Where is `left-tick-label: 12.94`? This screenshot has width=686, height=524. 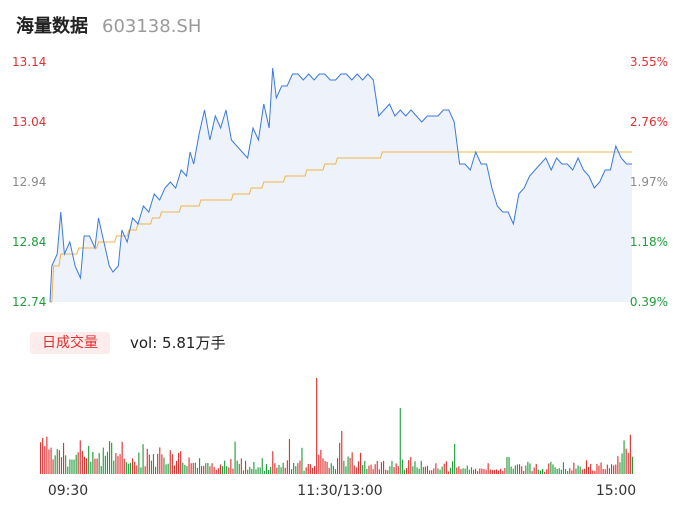
left-tick-label: 12.94 is located at coordinates (29, 182).